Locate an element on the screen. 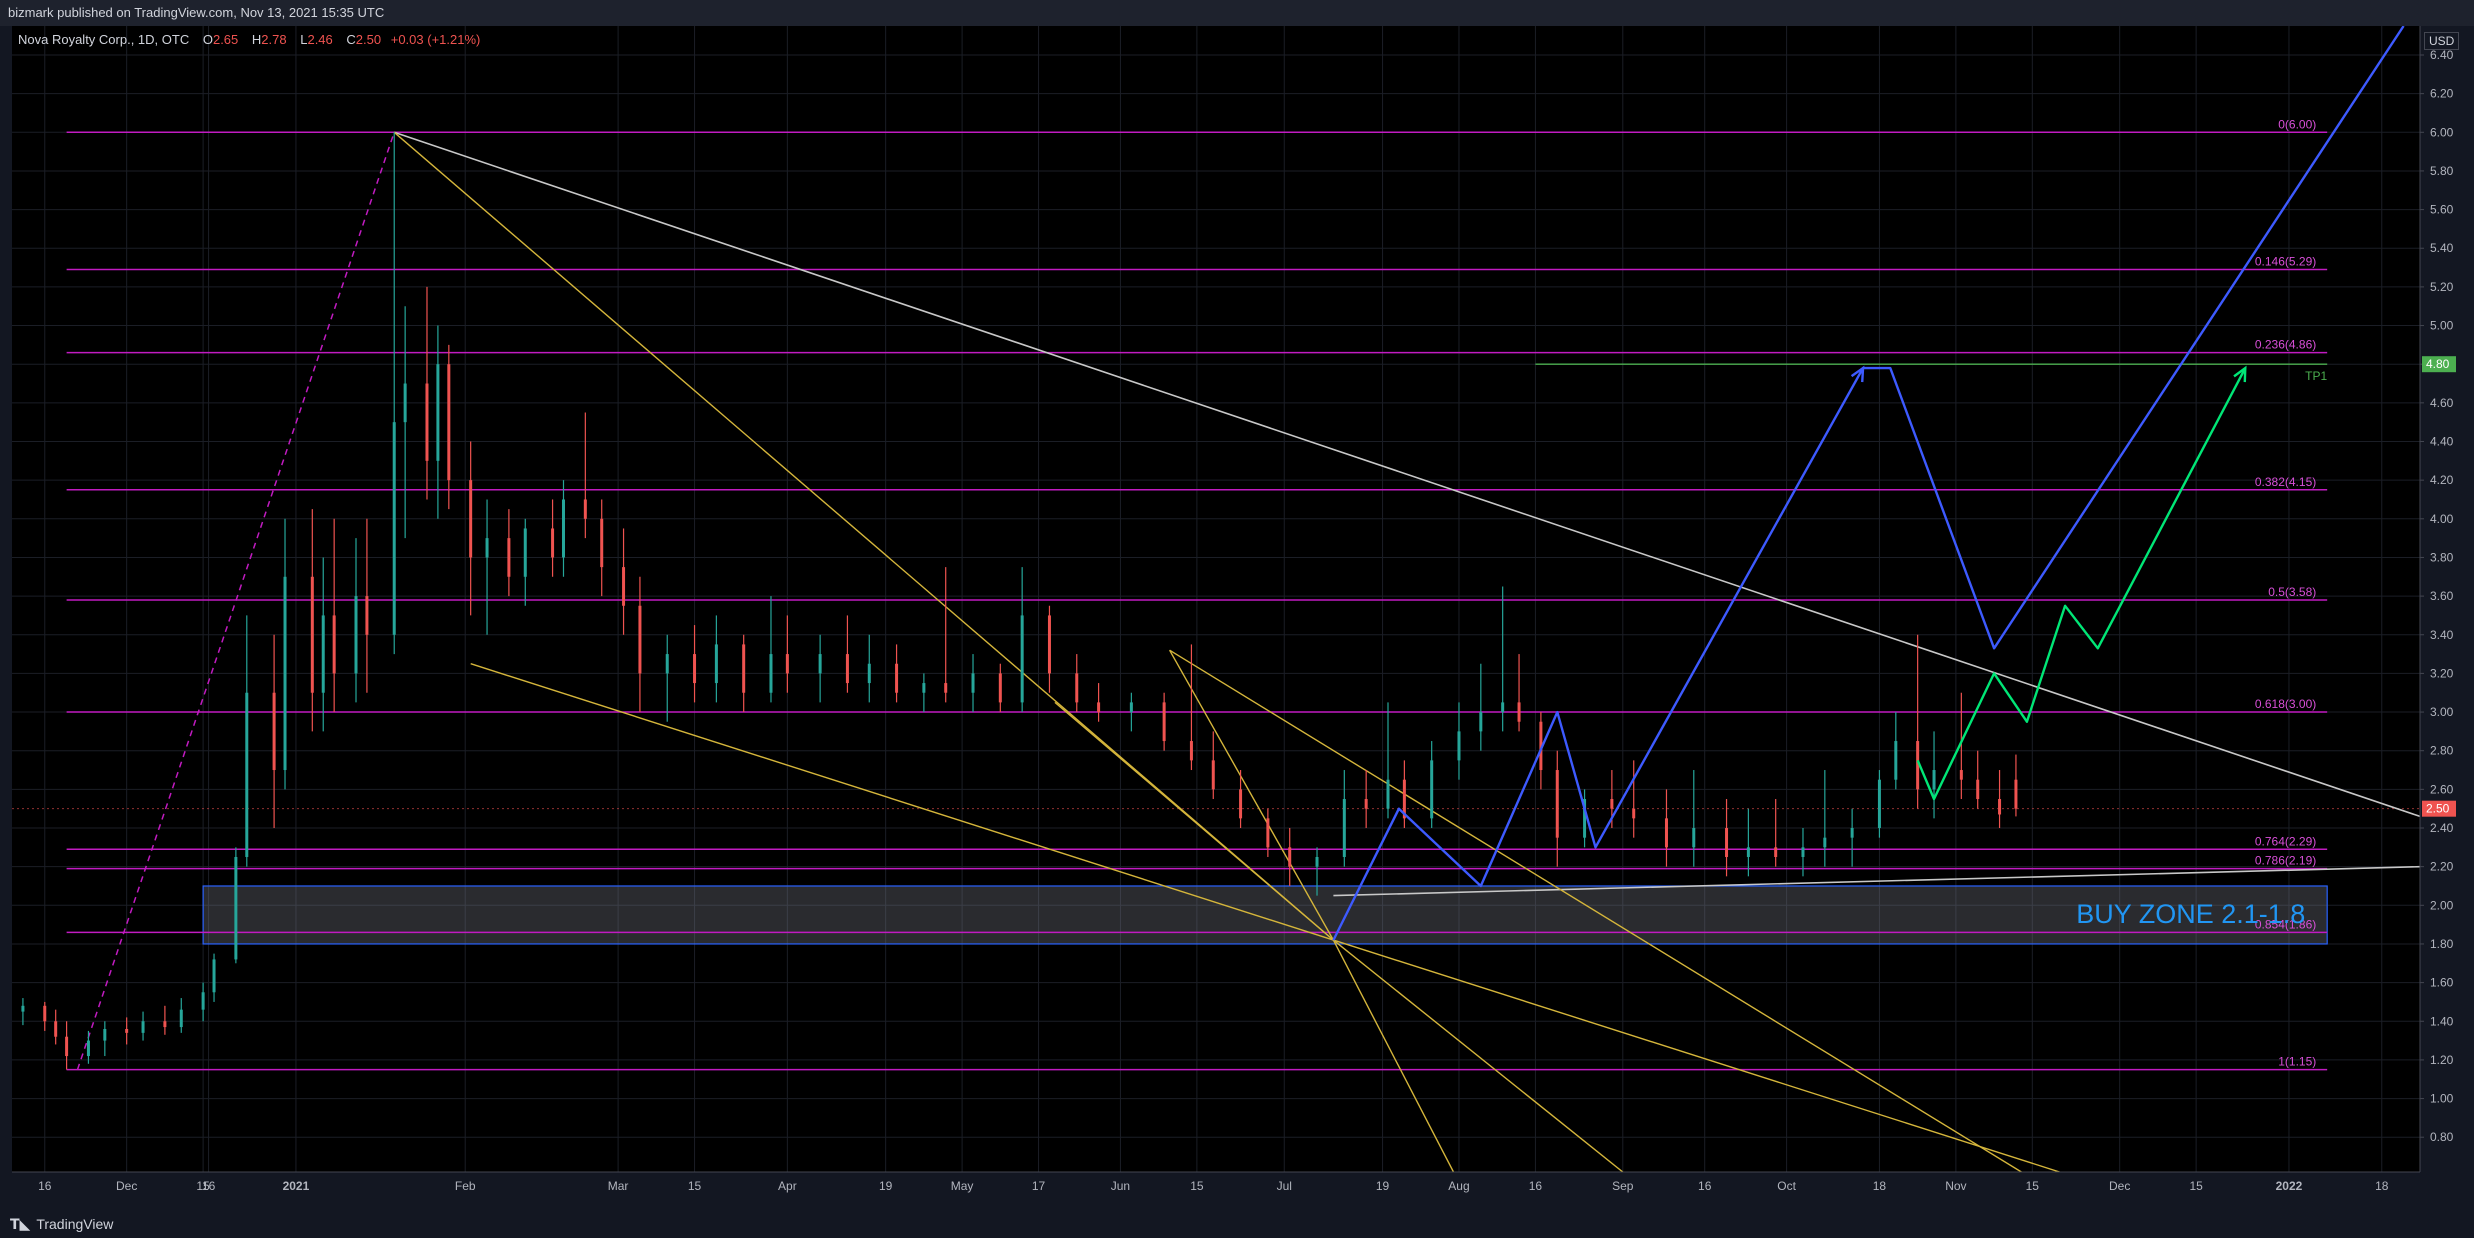  close-label: C is located at coordinates (351, 39).